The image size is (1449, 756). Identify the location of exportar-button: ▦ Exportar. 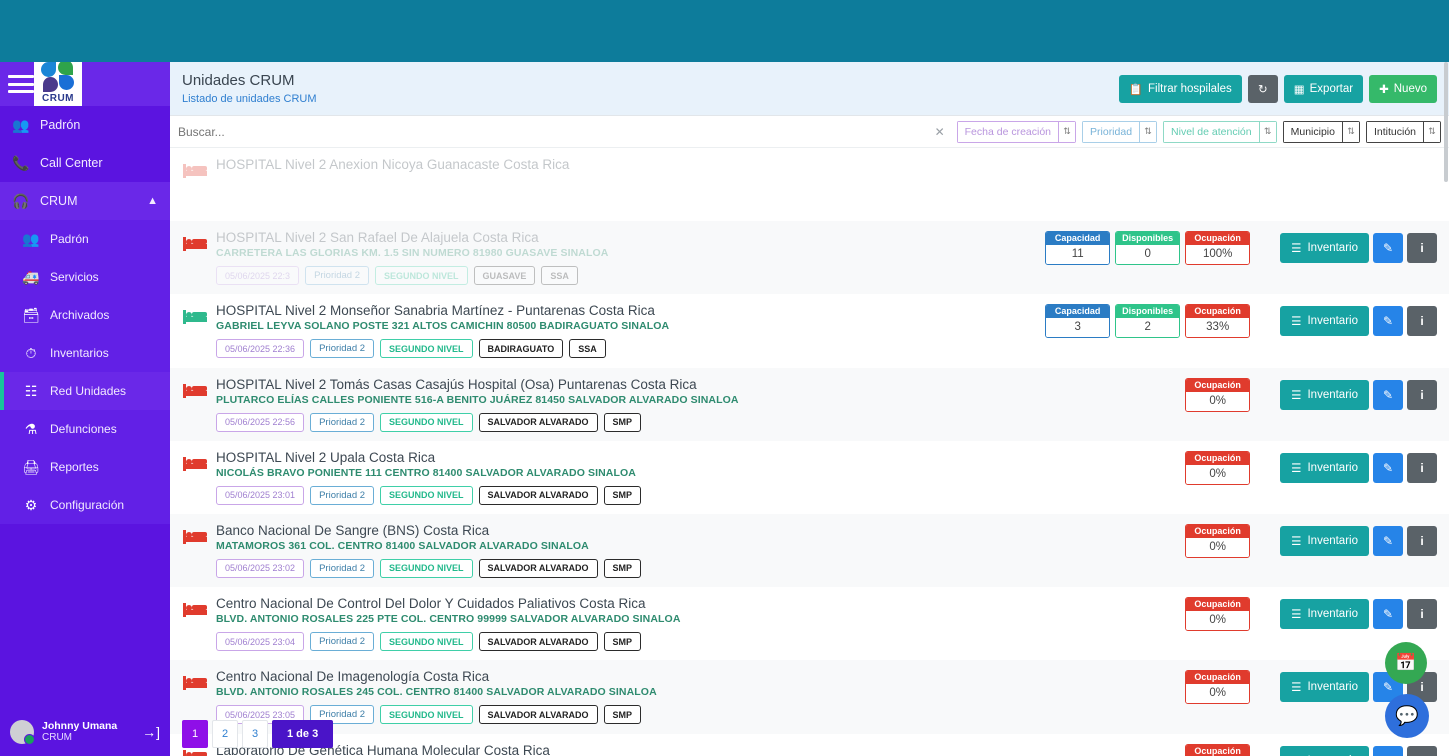
(1323, 88).